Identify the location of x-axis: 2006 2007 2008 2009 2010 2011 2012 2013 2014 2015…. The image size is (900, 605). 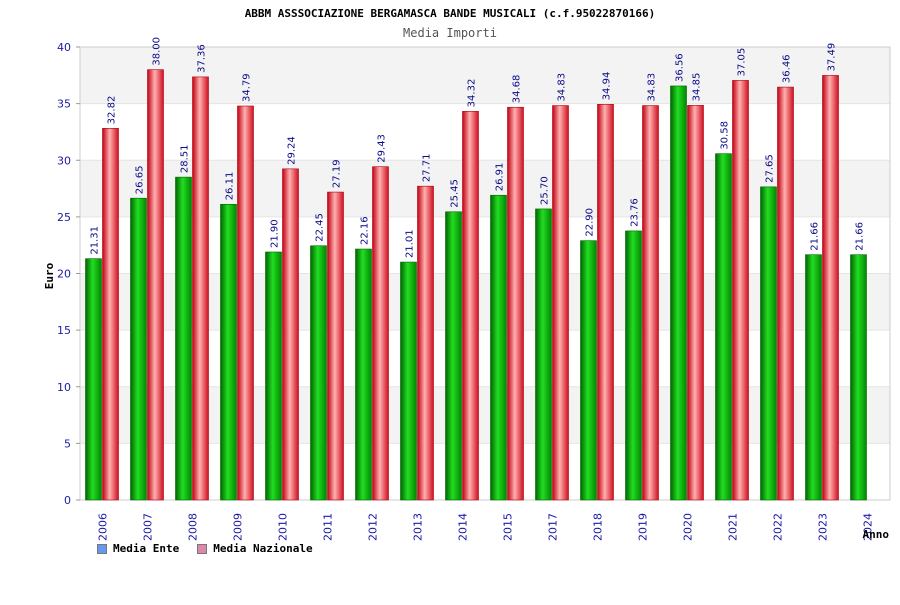
(486, 527).